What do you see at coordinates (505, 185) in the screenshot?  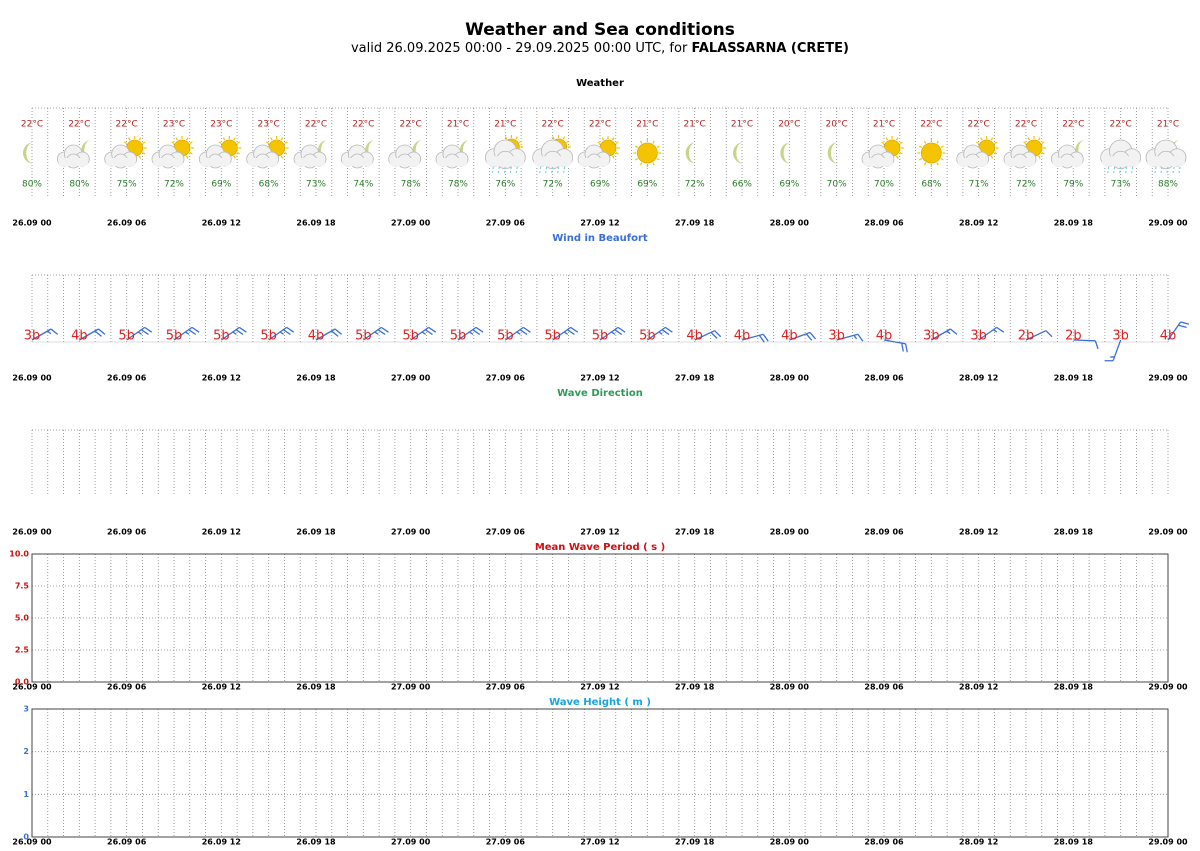 I see `humidity-label: 76%` at bounding box center [505, 185].